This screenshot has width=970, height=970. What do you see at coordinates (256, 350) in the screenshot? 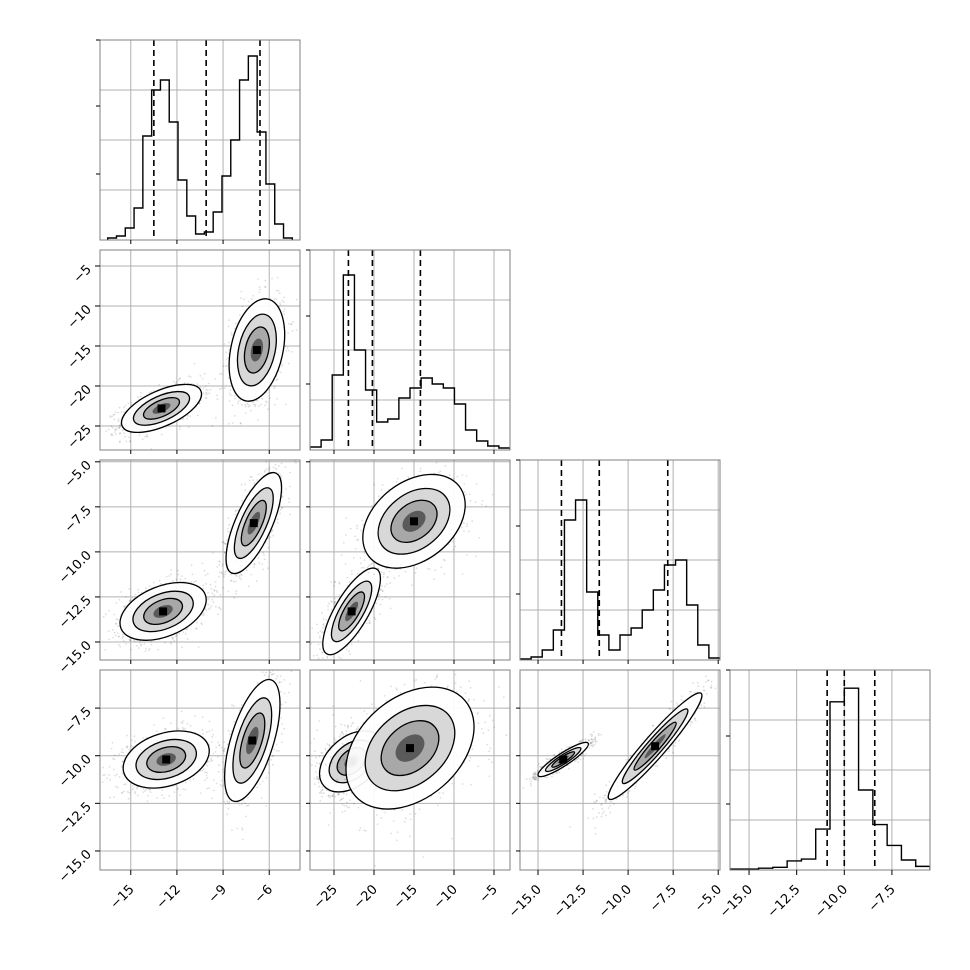
I see `density-peak` at bounding box center [256, 350].